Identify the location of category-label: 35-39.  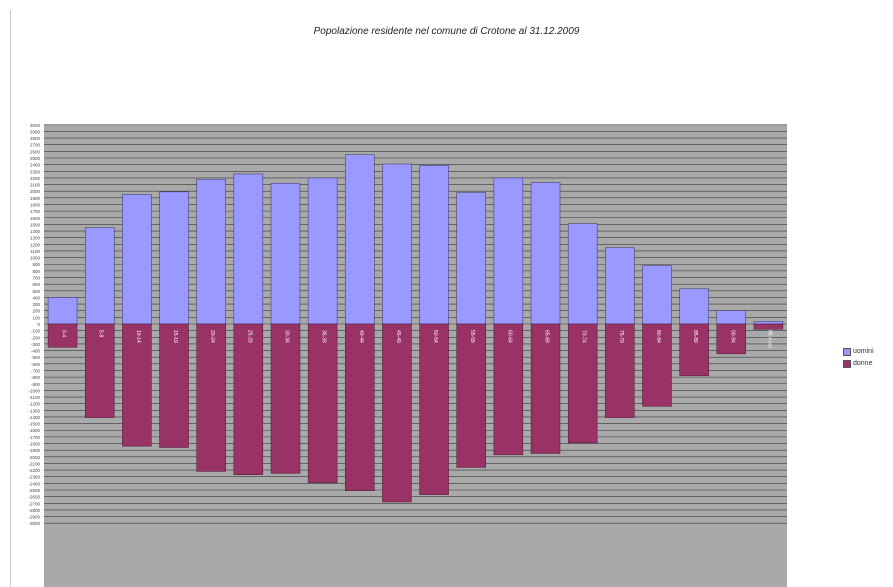
(324, 336).